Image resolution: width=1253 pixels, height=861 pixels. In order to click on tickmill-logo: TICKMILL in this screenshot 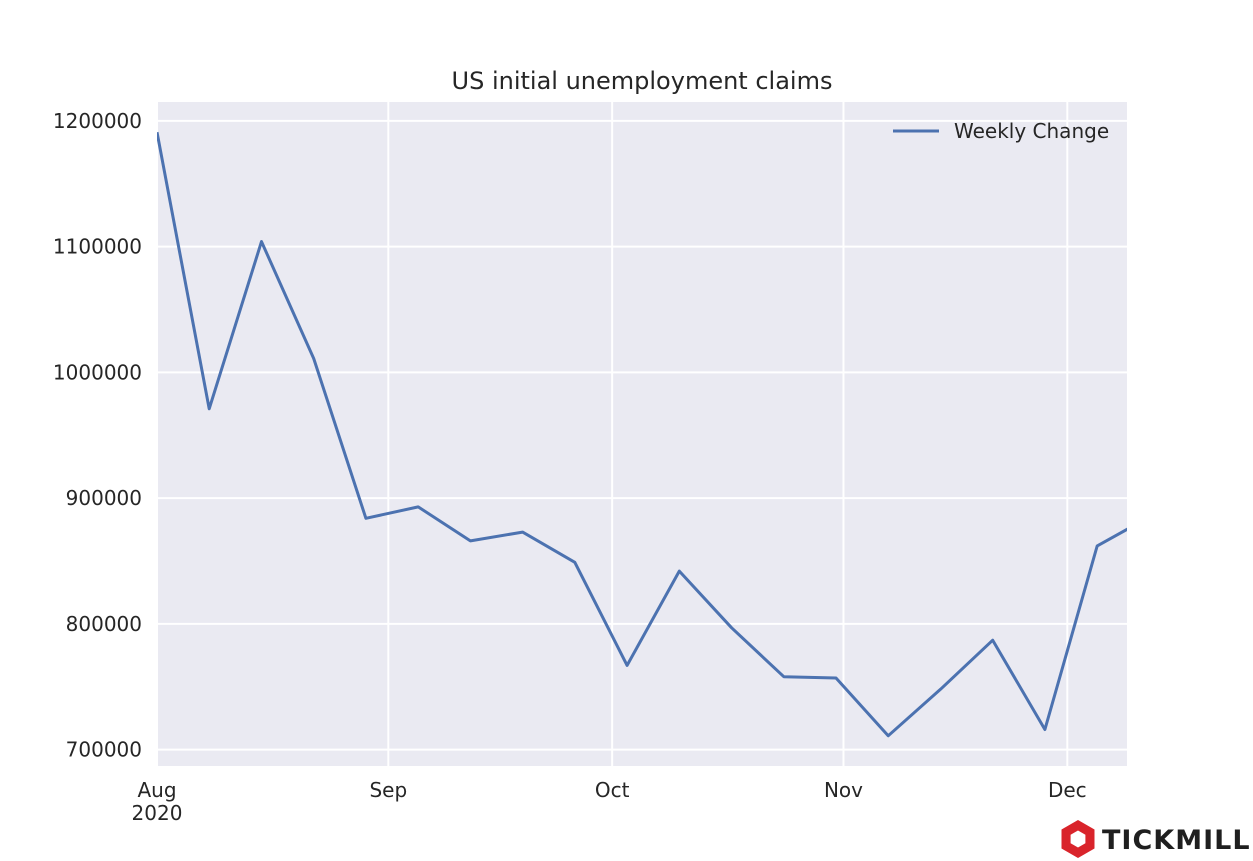, I will do `click(1156, 839)`.